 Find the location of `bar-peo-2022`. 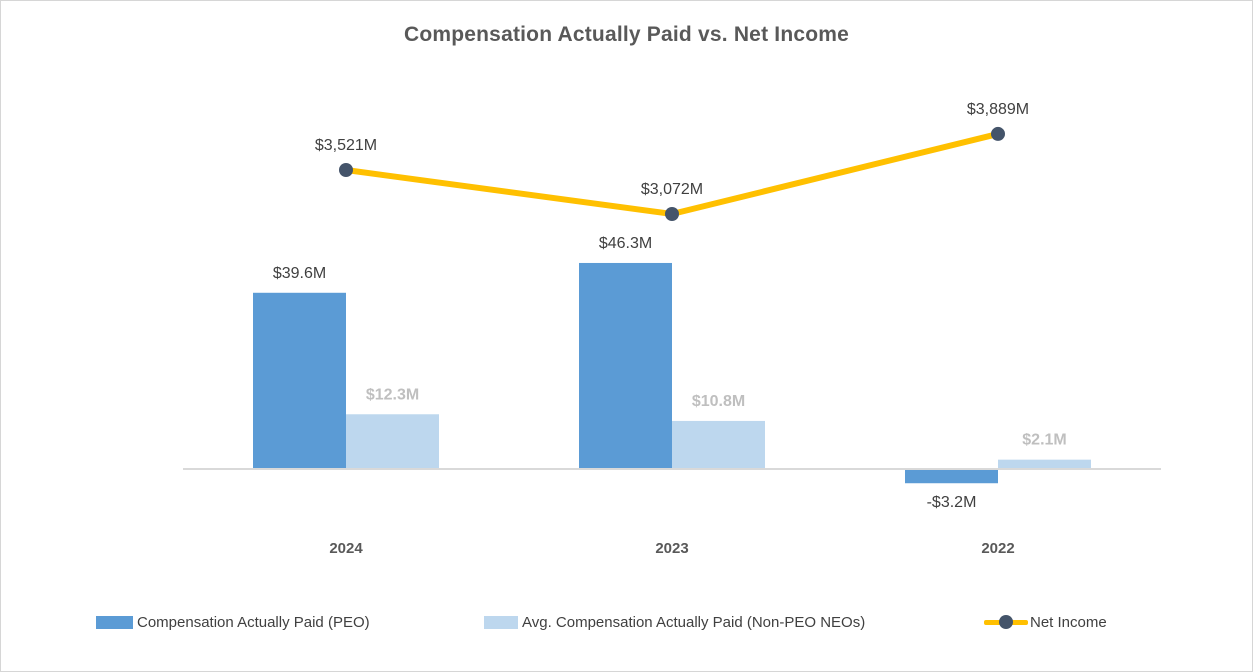

bar-peo-2022 is located at coordinates (951, 476).